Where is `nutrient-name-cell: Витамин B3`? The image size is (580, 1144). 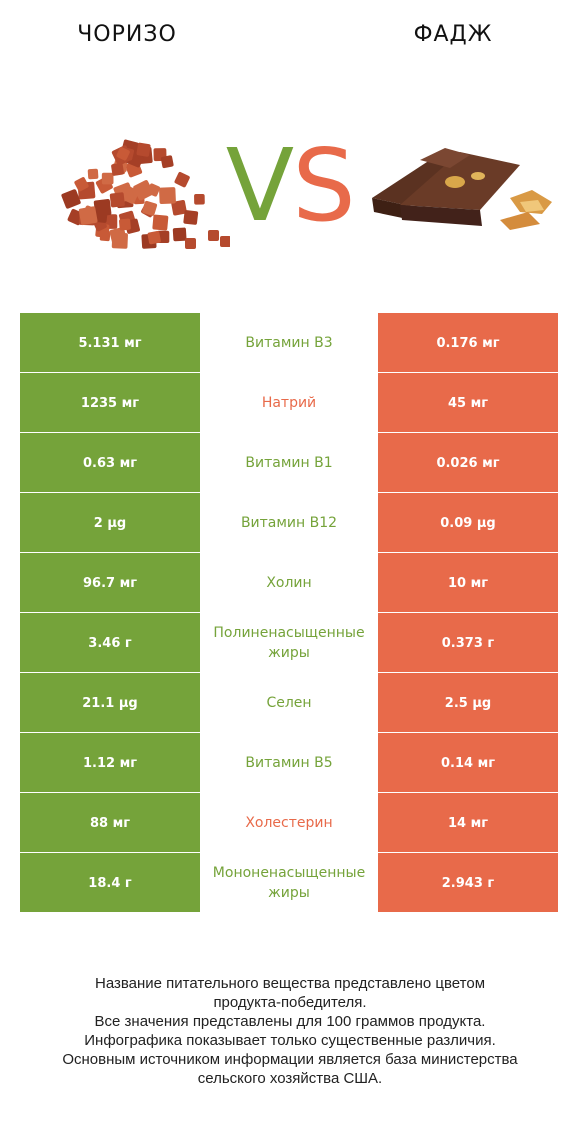
nutrient-name-cell: Витамин B3 is located at coordinates (289, 343).